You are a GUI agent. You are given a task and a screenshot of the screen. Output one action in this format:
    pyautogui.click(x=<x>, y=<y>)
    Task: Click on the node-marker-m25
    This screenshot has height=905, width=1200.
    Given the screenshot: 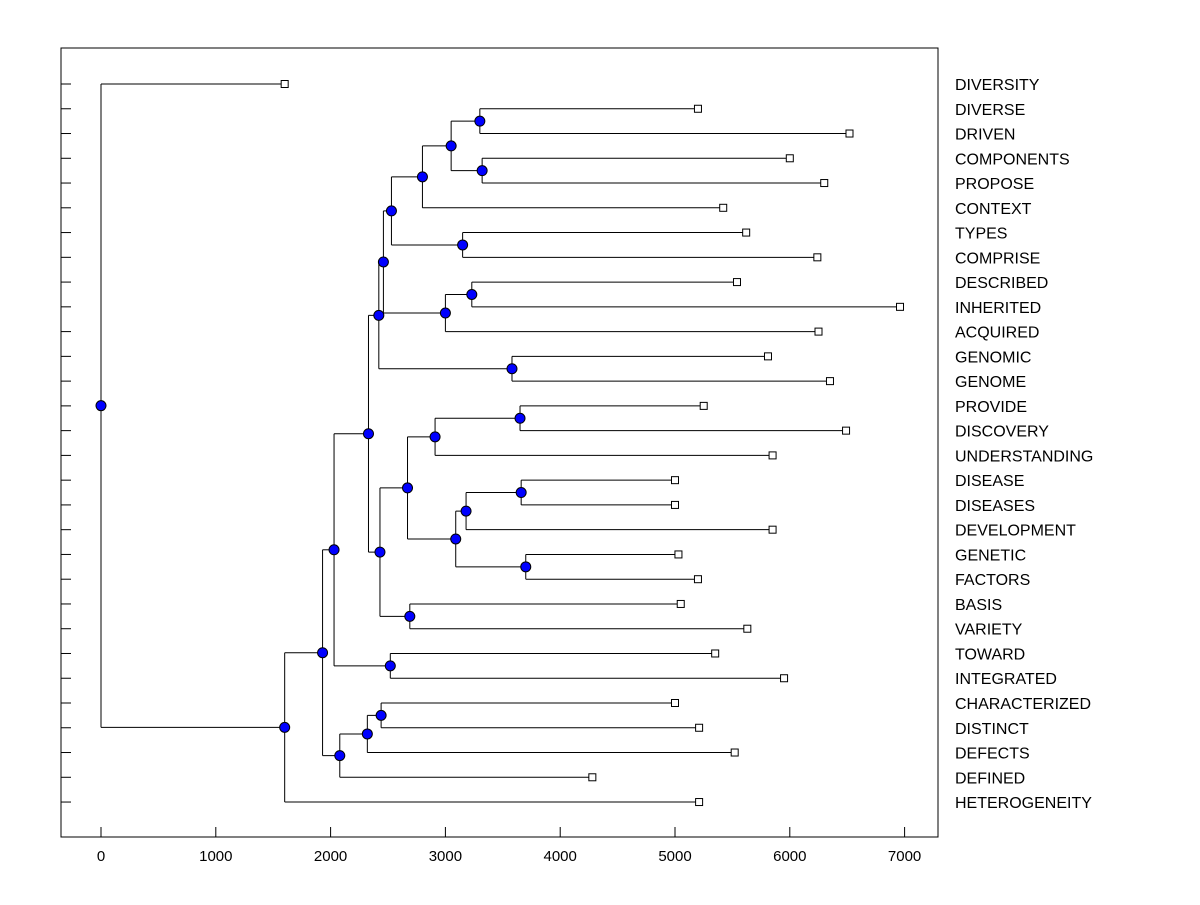 What is the action you would take?
    pyautogui.click(x=367, y=734)
    